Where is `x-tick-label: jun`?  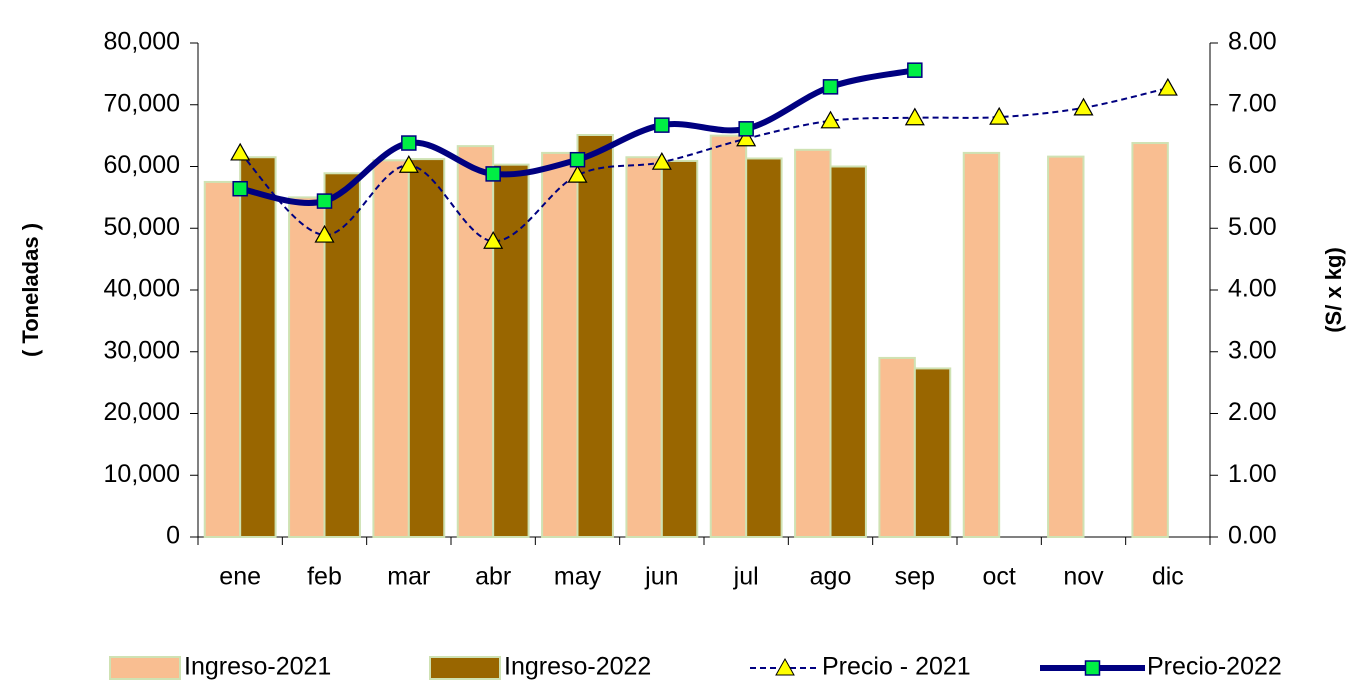
x-tick-label: jun is located at coordinates (661, 577).